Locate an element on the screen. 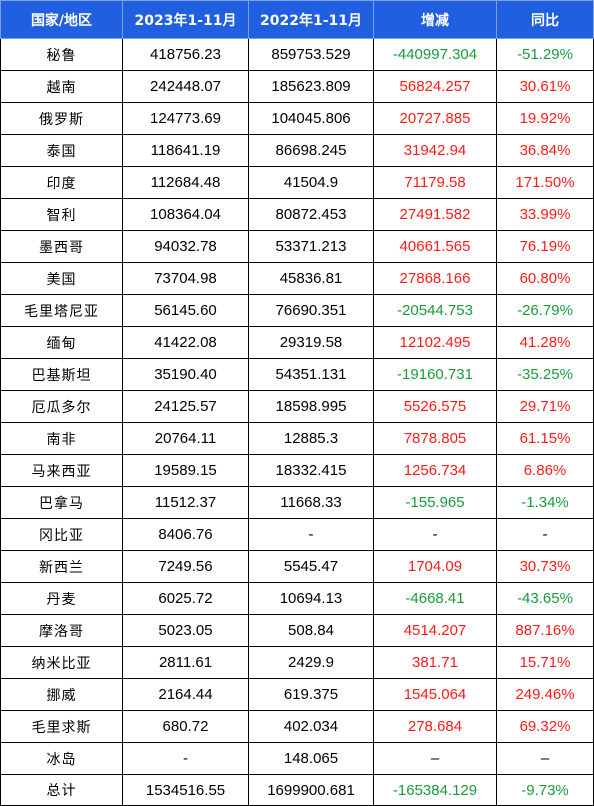 The height and width of the screenshot is (806, 594). change-cell: 4514.207 is located at coordinates (435, 630).